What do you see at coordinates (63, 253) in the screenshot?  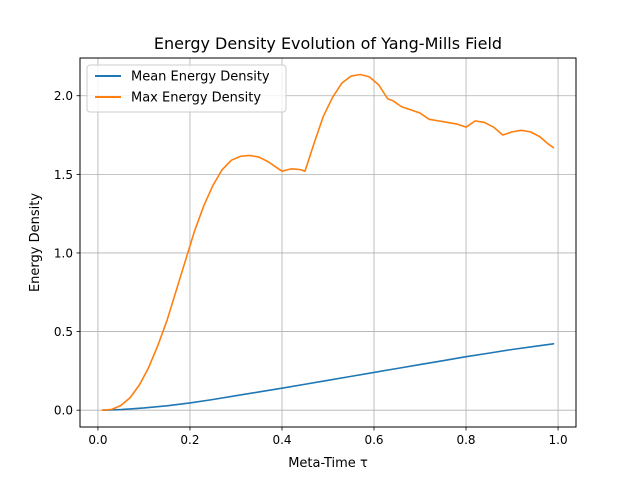 I see `y-tick-label: 1.0` at bounding box center [63, 253].